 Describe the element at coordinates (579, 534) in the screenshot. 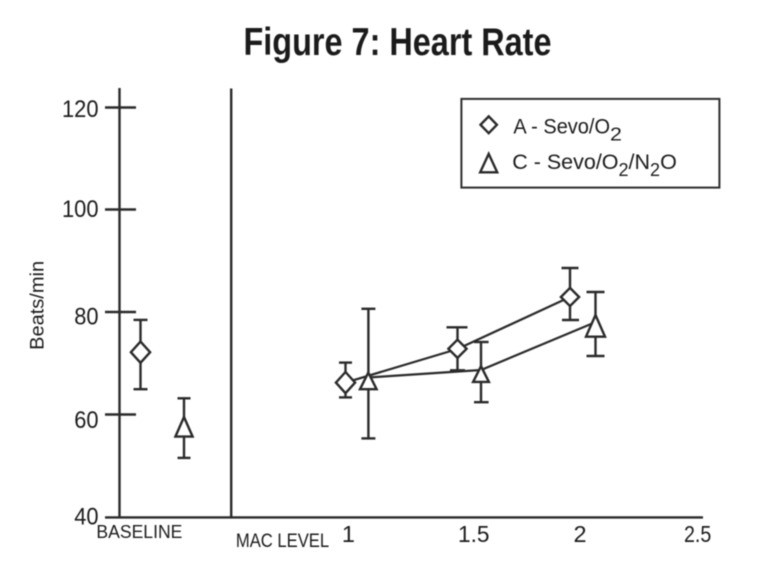

I see `svg-text: 2` at that location.